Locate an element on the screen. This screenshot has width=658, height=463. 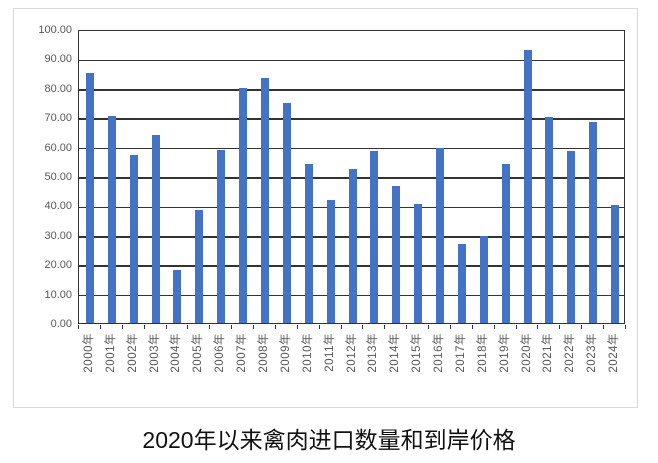
x-axis-tick-label: 2003年 is located at coordinates (154, 353).